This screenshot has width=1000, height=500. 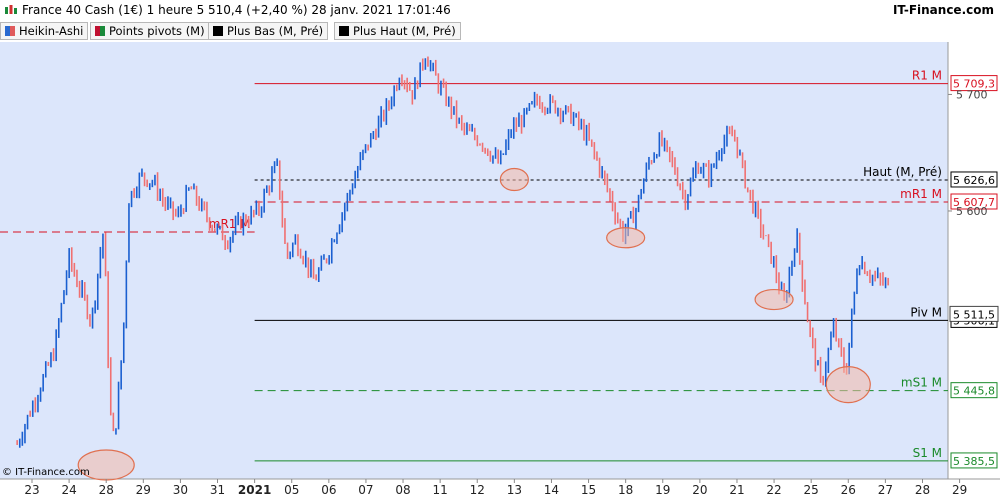 What do you see at coordinates (157, 31) in the screenshot?
I see `legend-label: Points pivots (M)` at bounding box center [157, 31].